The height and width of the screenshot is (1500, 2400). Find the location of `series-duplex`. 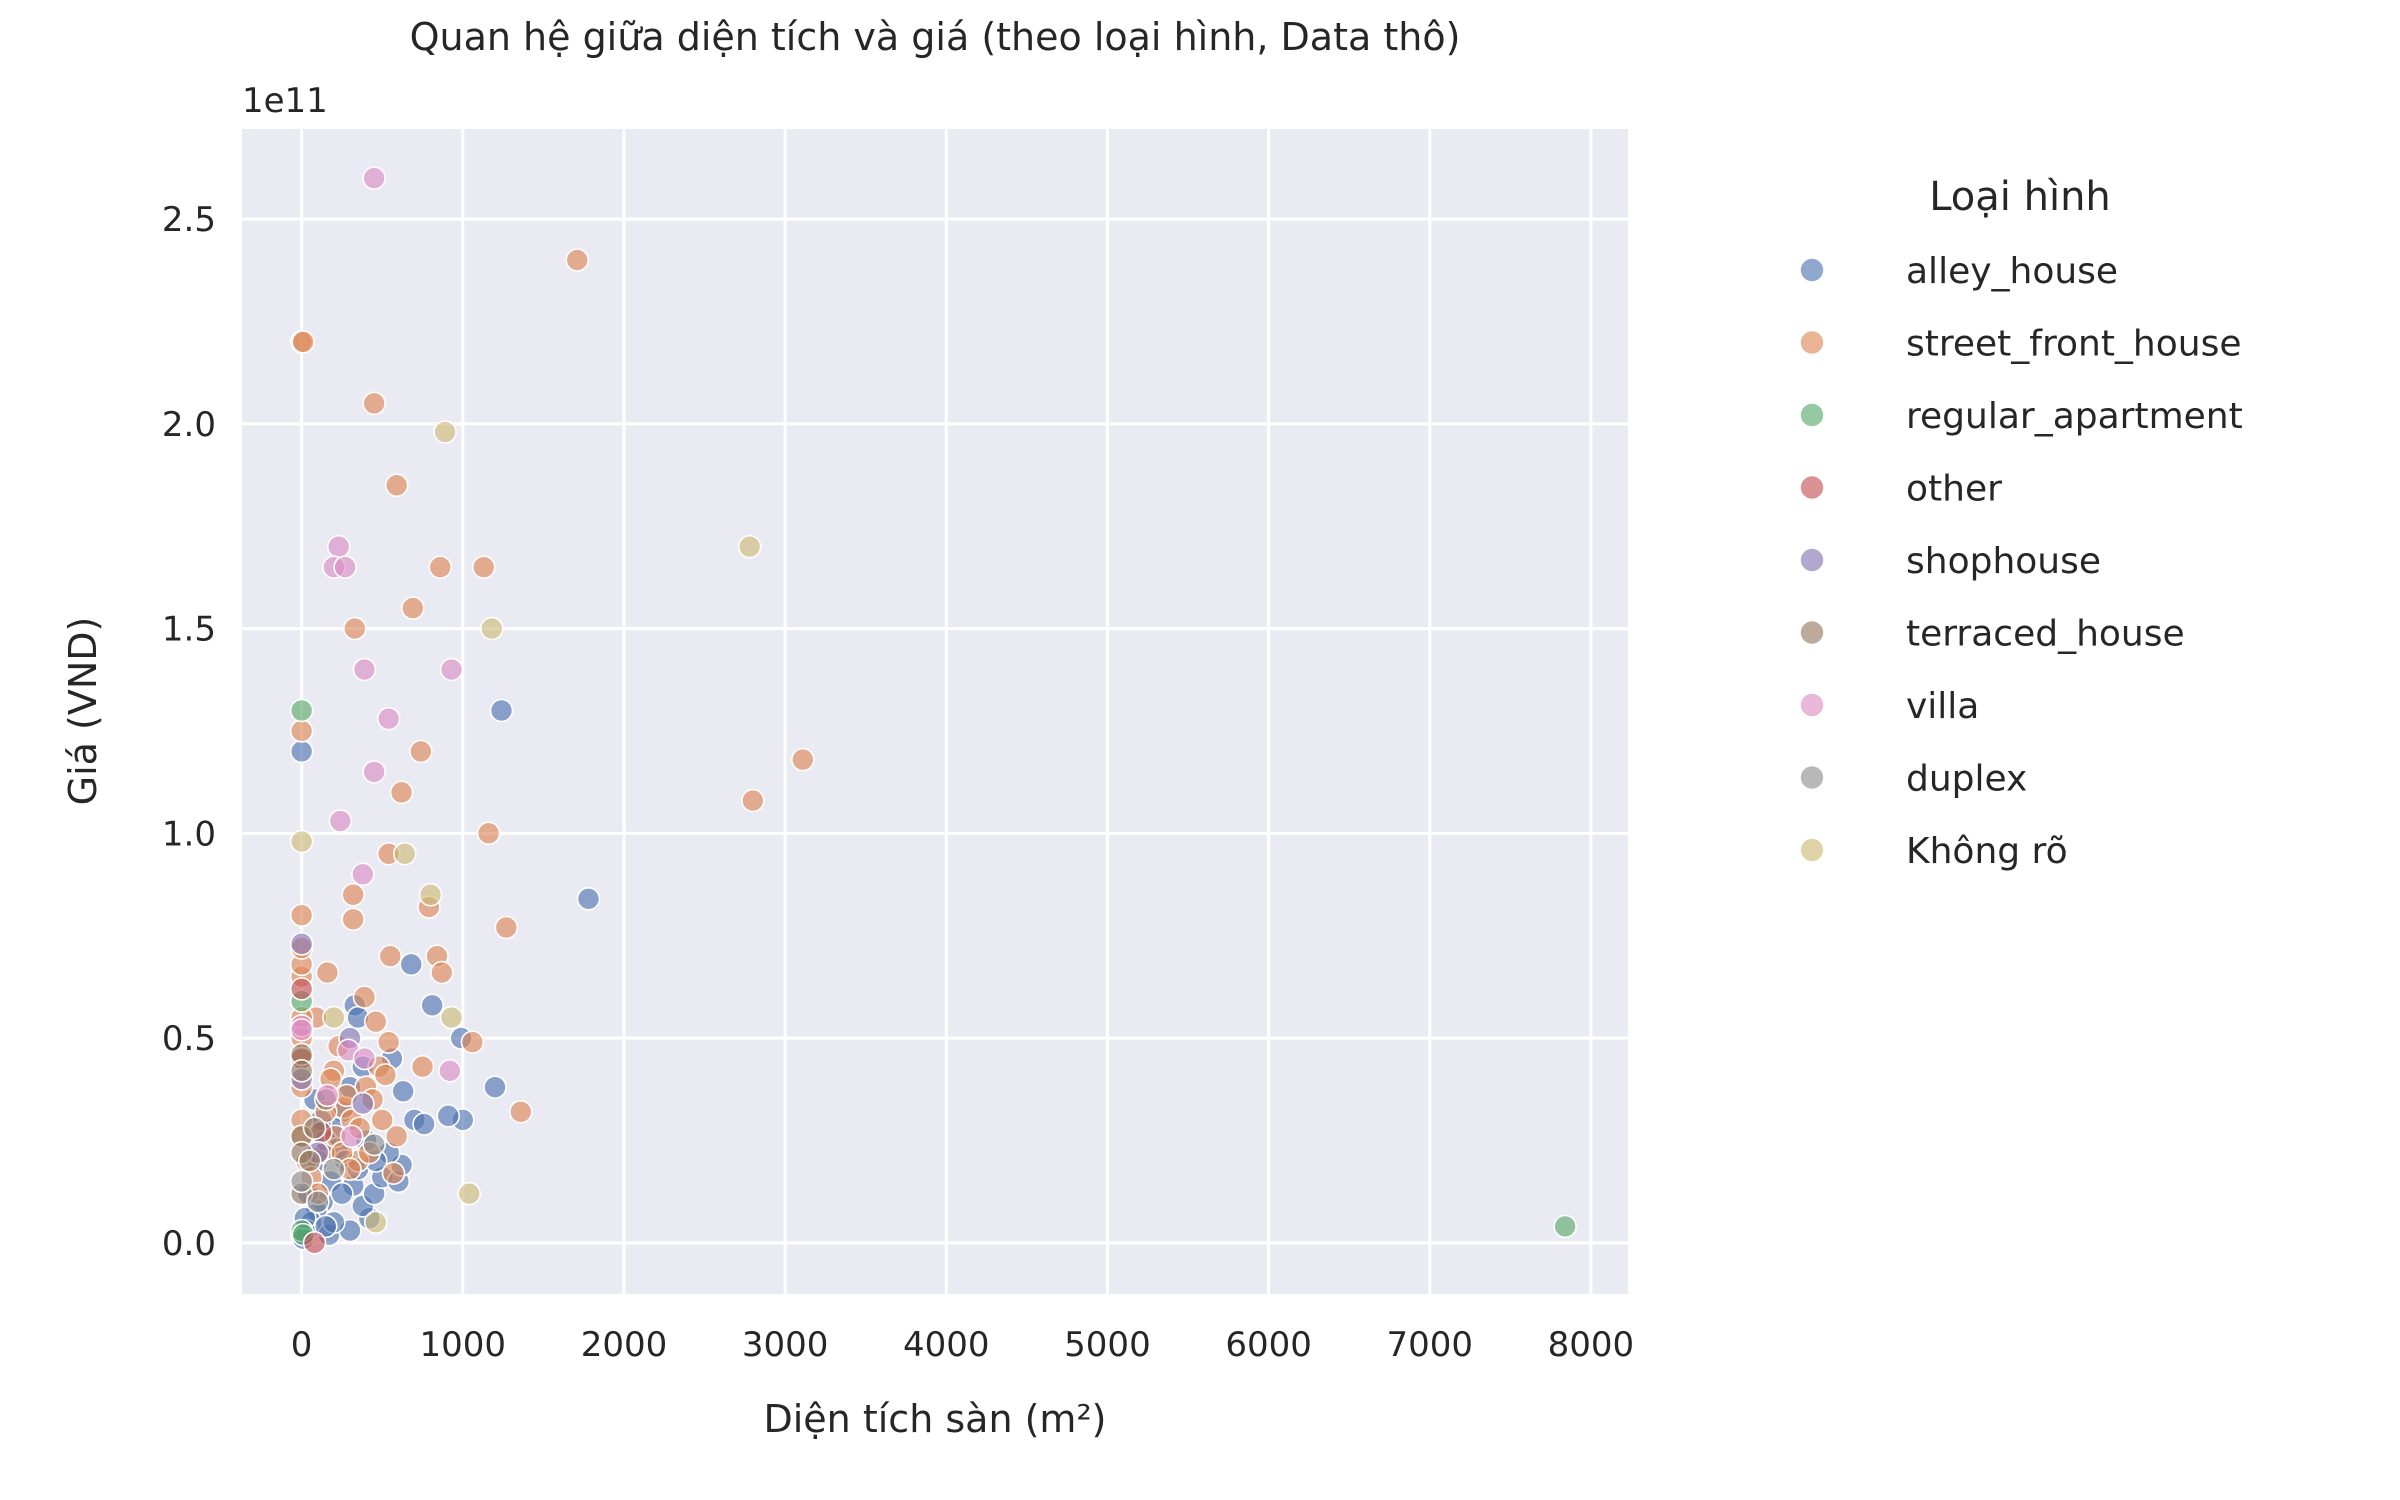

series-duplex is located at coordinates (337, 1173).